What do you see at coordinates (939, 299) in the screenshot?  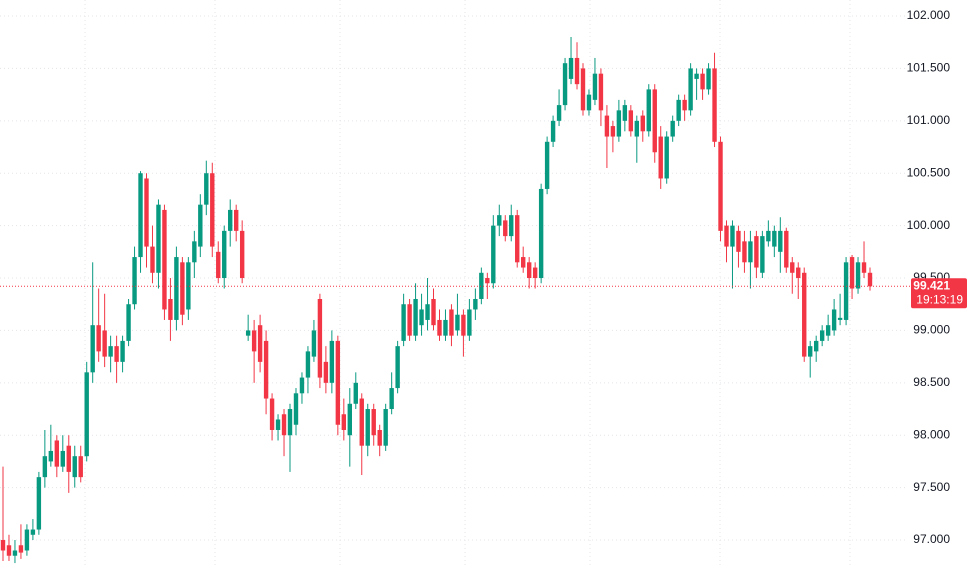 I see `countdown-label: 19:13:19` at bounding box center [939, 299].